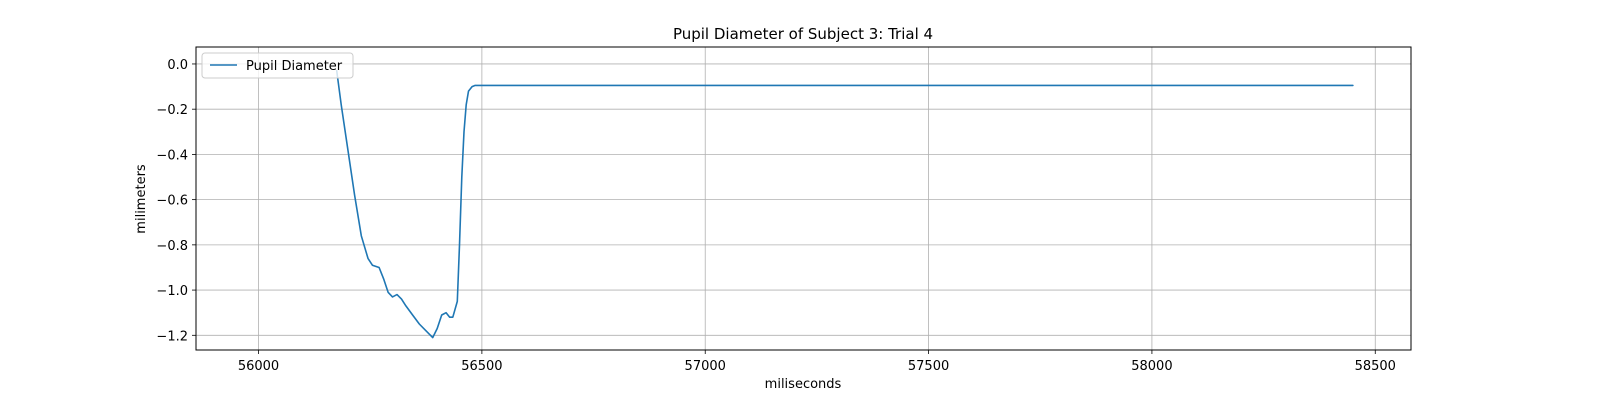 This screenshot has height=400, width=1600. Describe the element at coordinates (817, 362) in the screenshot. I see `x-axis: 56000 56500 57000 57500 58000 58500` at that location.